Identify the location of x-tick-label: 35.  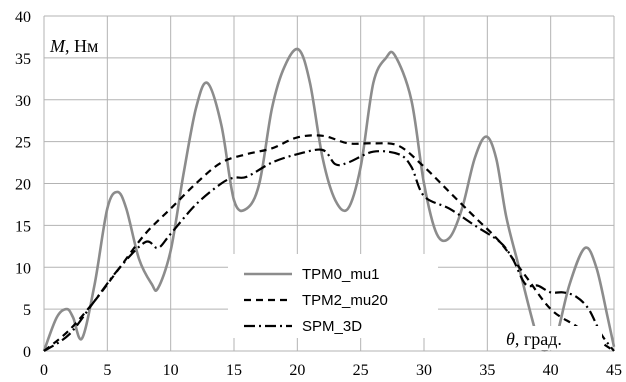
(487, 370).